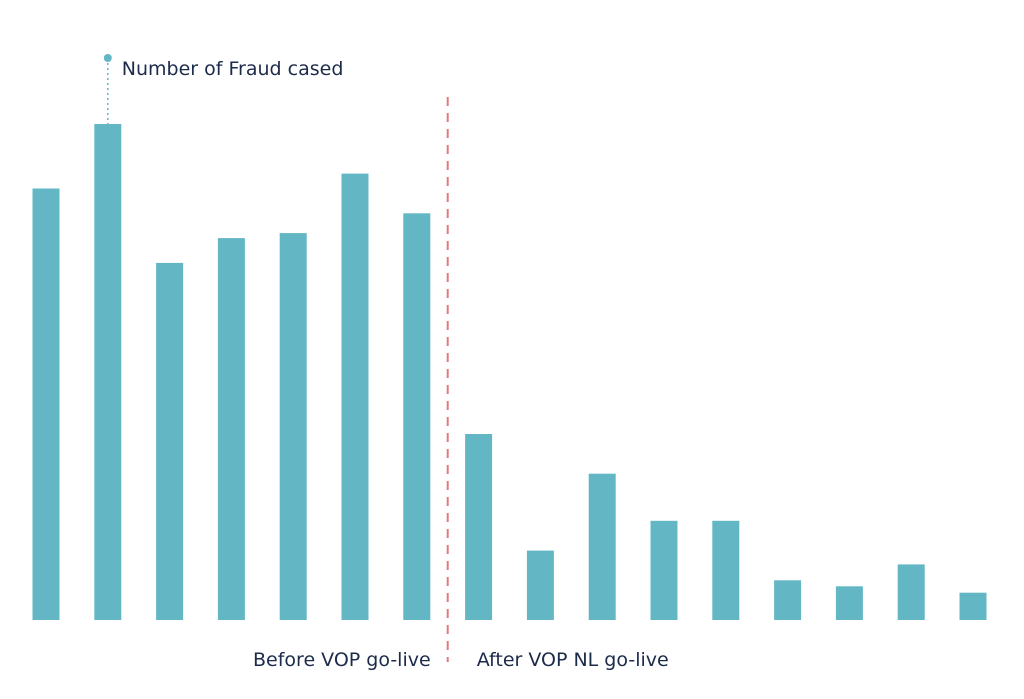 Image resolution: width=1024 pixels, height=699 pixels. What do you see at coordinates (233, 69) in the screenshot?
I see `annotation-label: Number of Fraud cased` at bounding box center [233, 69].